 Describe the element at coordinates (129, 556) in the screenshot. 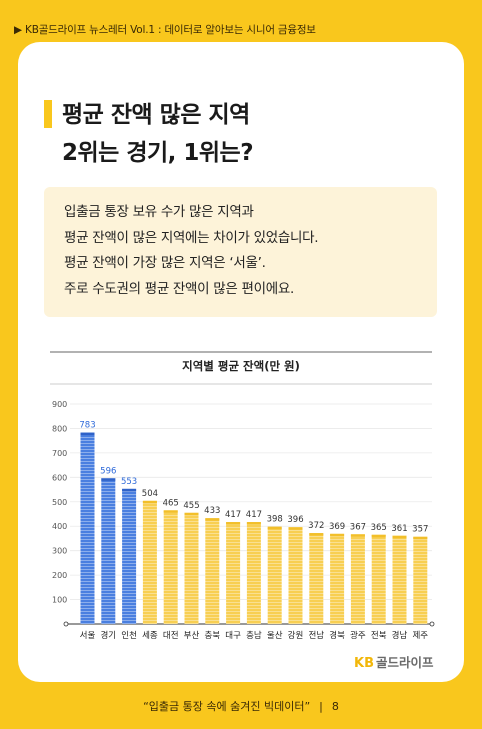

I see `bar-인천` at that location.